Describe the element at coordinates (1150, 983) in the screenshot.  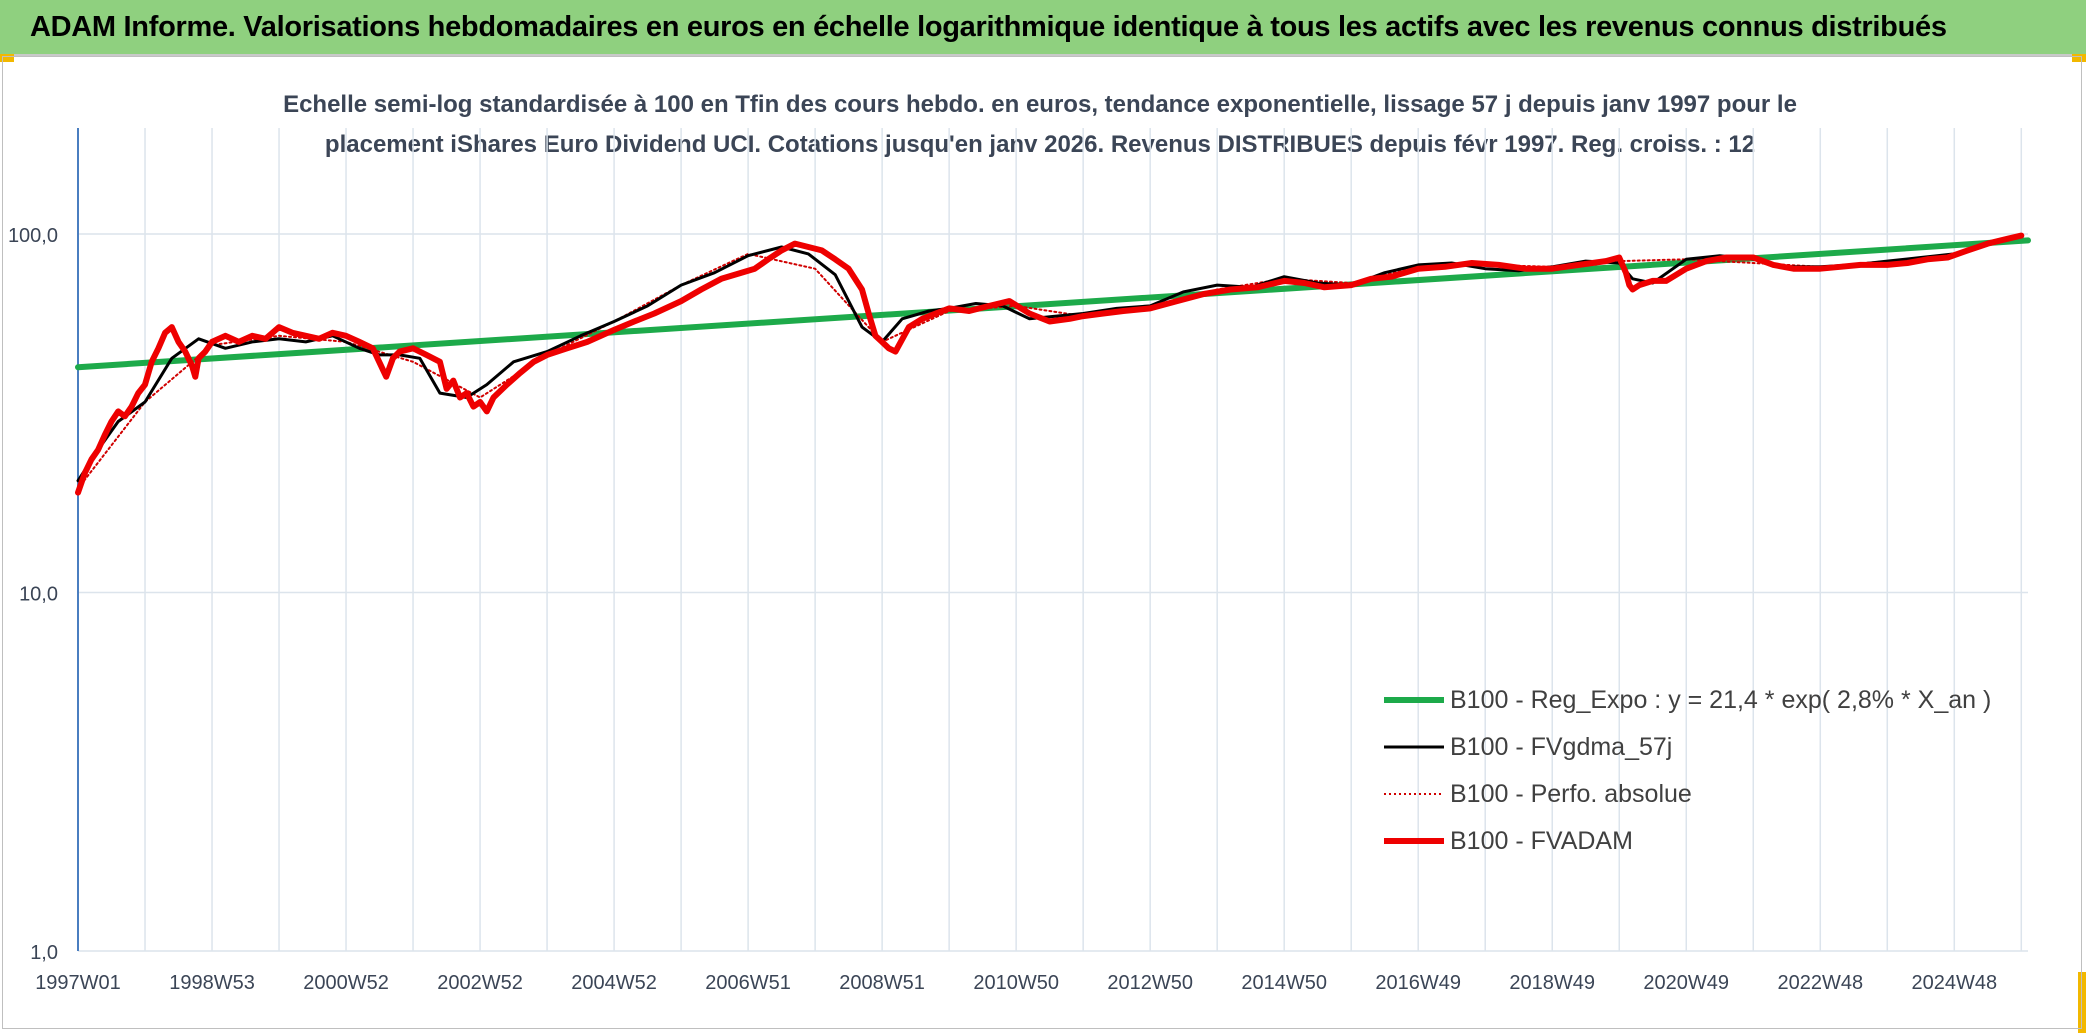
I see `x-tick-label: 2012W50` at that location.